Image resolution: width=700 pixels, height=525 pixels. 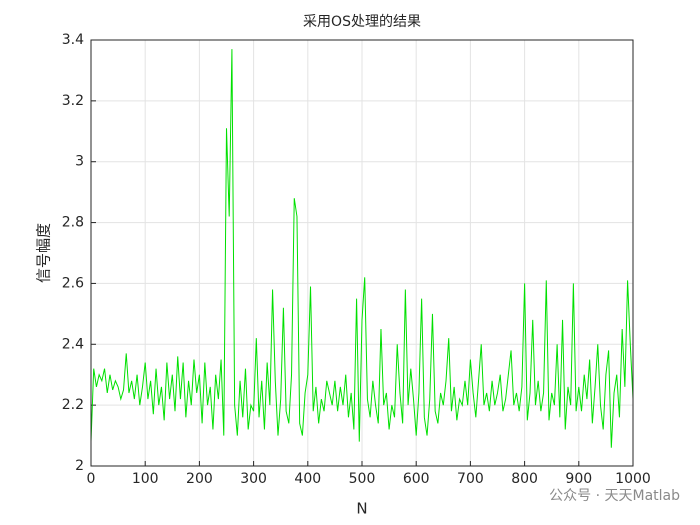 I want to click on y-tick-label: 3.2, so click(x=73, y=101).